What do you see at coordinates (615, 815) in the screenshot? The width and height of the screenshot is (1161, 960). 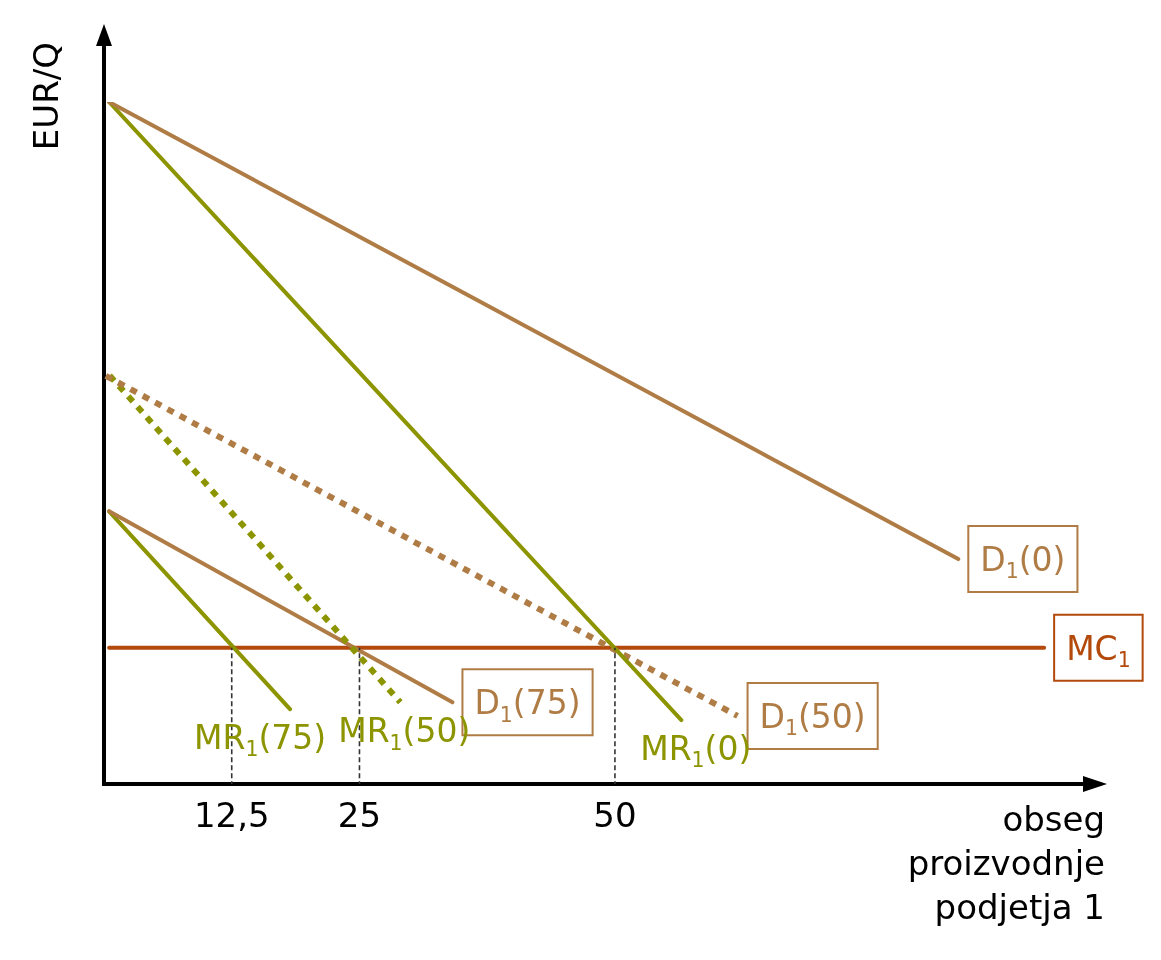 I see `x-tick-label: 50` at bounding box center [615, 815].